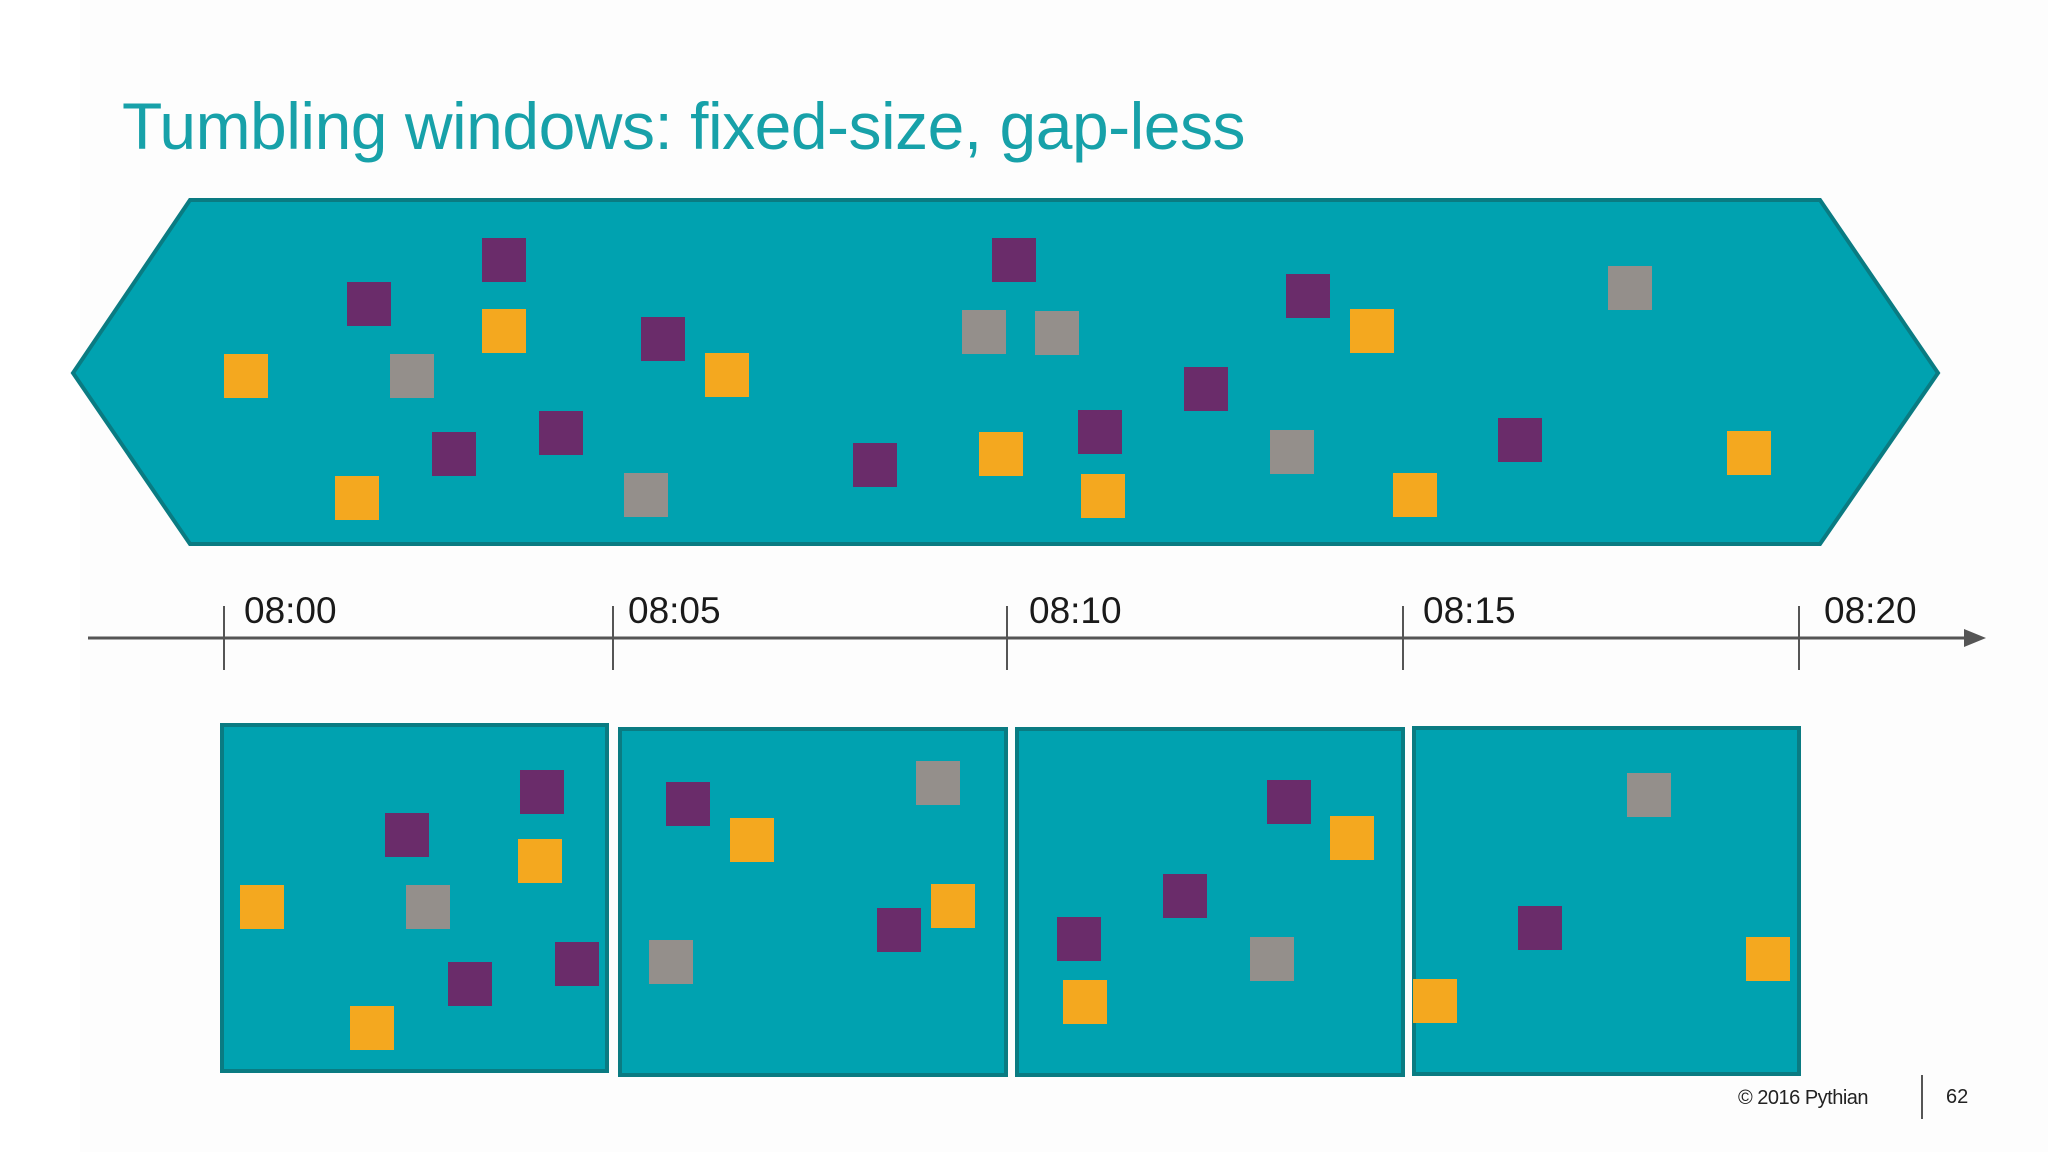 The width and height of the screenshot is (2048, 1152). Describe the element at coordinates (684, 126) in the screenshot. I see `slide-title: Tumbling windows: fixed-size, gap-less` at that location.